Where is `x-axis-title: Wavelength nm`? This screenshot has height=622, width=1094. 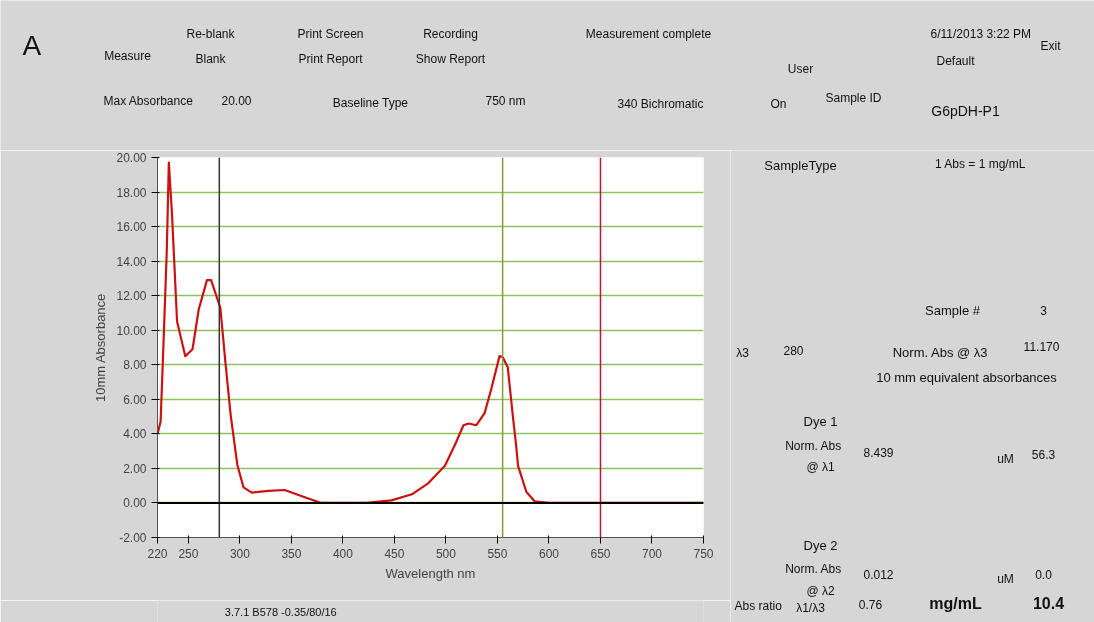
x-axis-title: Wavelength nm is located at coordinates (430, 573).